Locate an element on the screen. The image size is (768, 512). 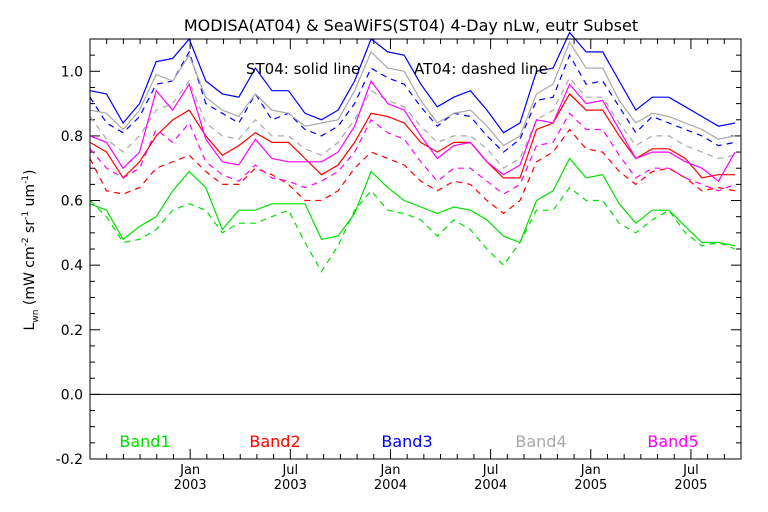
y-axis-label-exp-3: -1 is located at coordinates (26, 215).